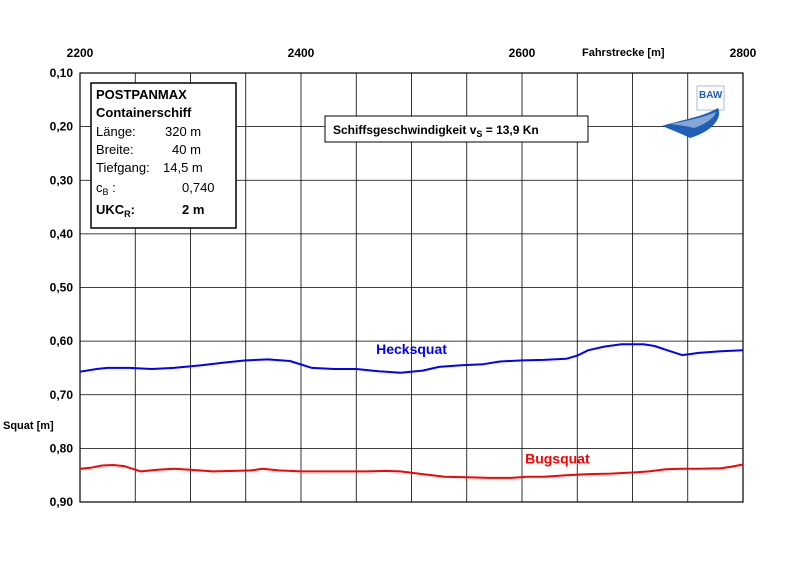 This screenshot has width=800, height=565. What do you see at coordinates (743, 53) in the screenshot?
I see `x-tick-label: 2800` at bounding box center [743, 53].